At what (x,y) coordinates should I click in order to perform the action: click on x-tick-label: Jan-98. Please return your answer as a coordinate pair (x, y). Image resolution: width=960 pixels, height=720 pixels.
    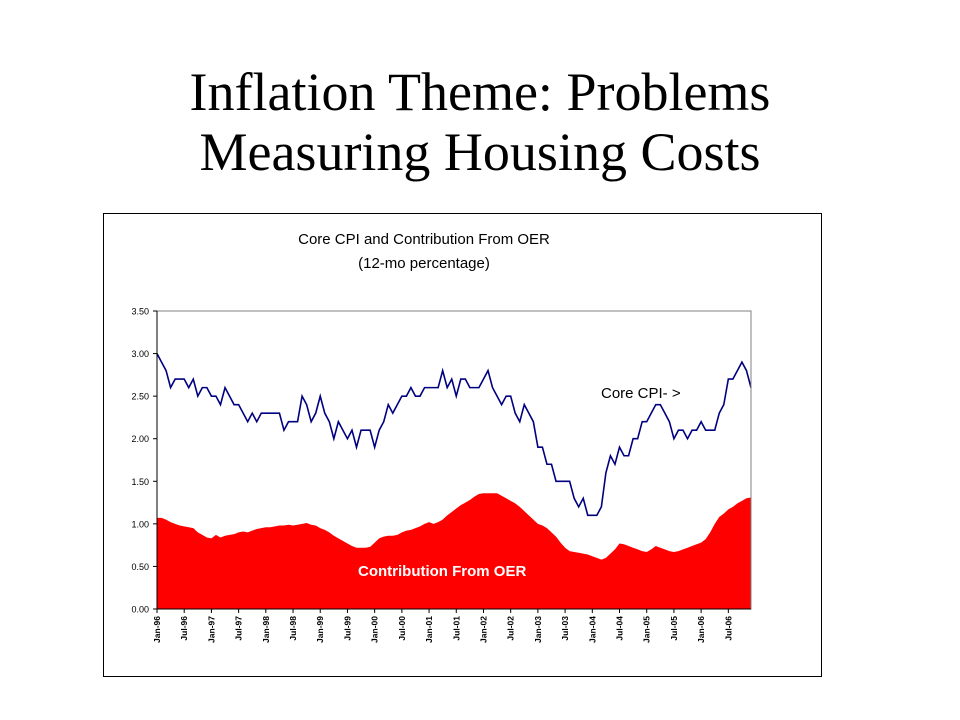
    Looking at the image, I should click on (266, 629).